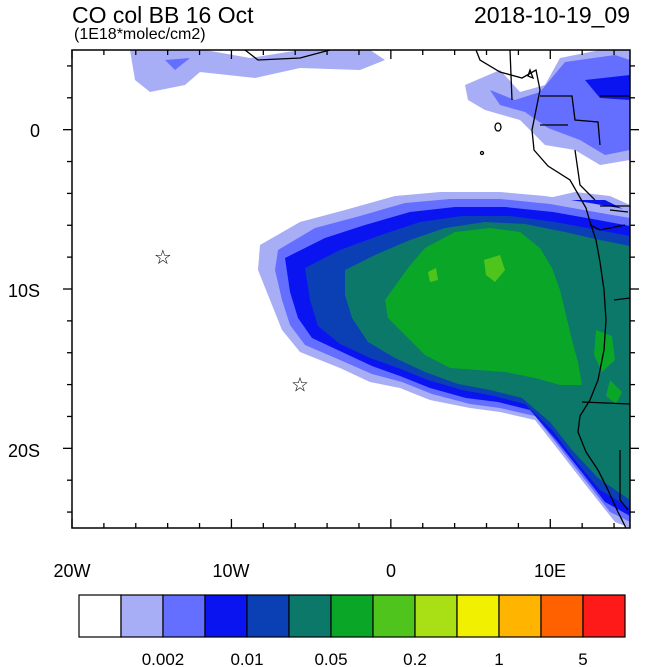 Image resolution: width=650 pixels, height=667 pixels. Describe the element at coordinates (498, 127) in the screenshot. I see `bioko-island` at that location.